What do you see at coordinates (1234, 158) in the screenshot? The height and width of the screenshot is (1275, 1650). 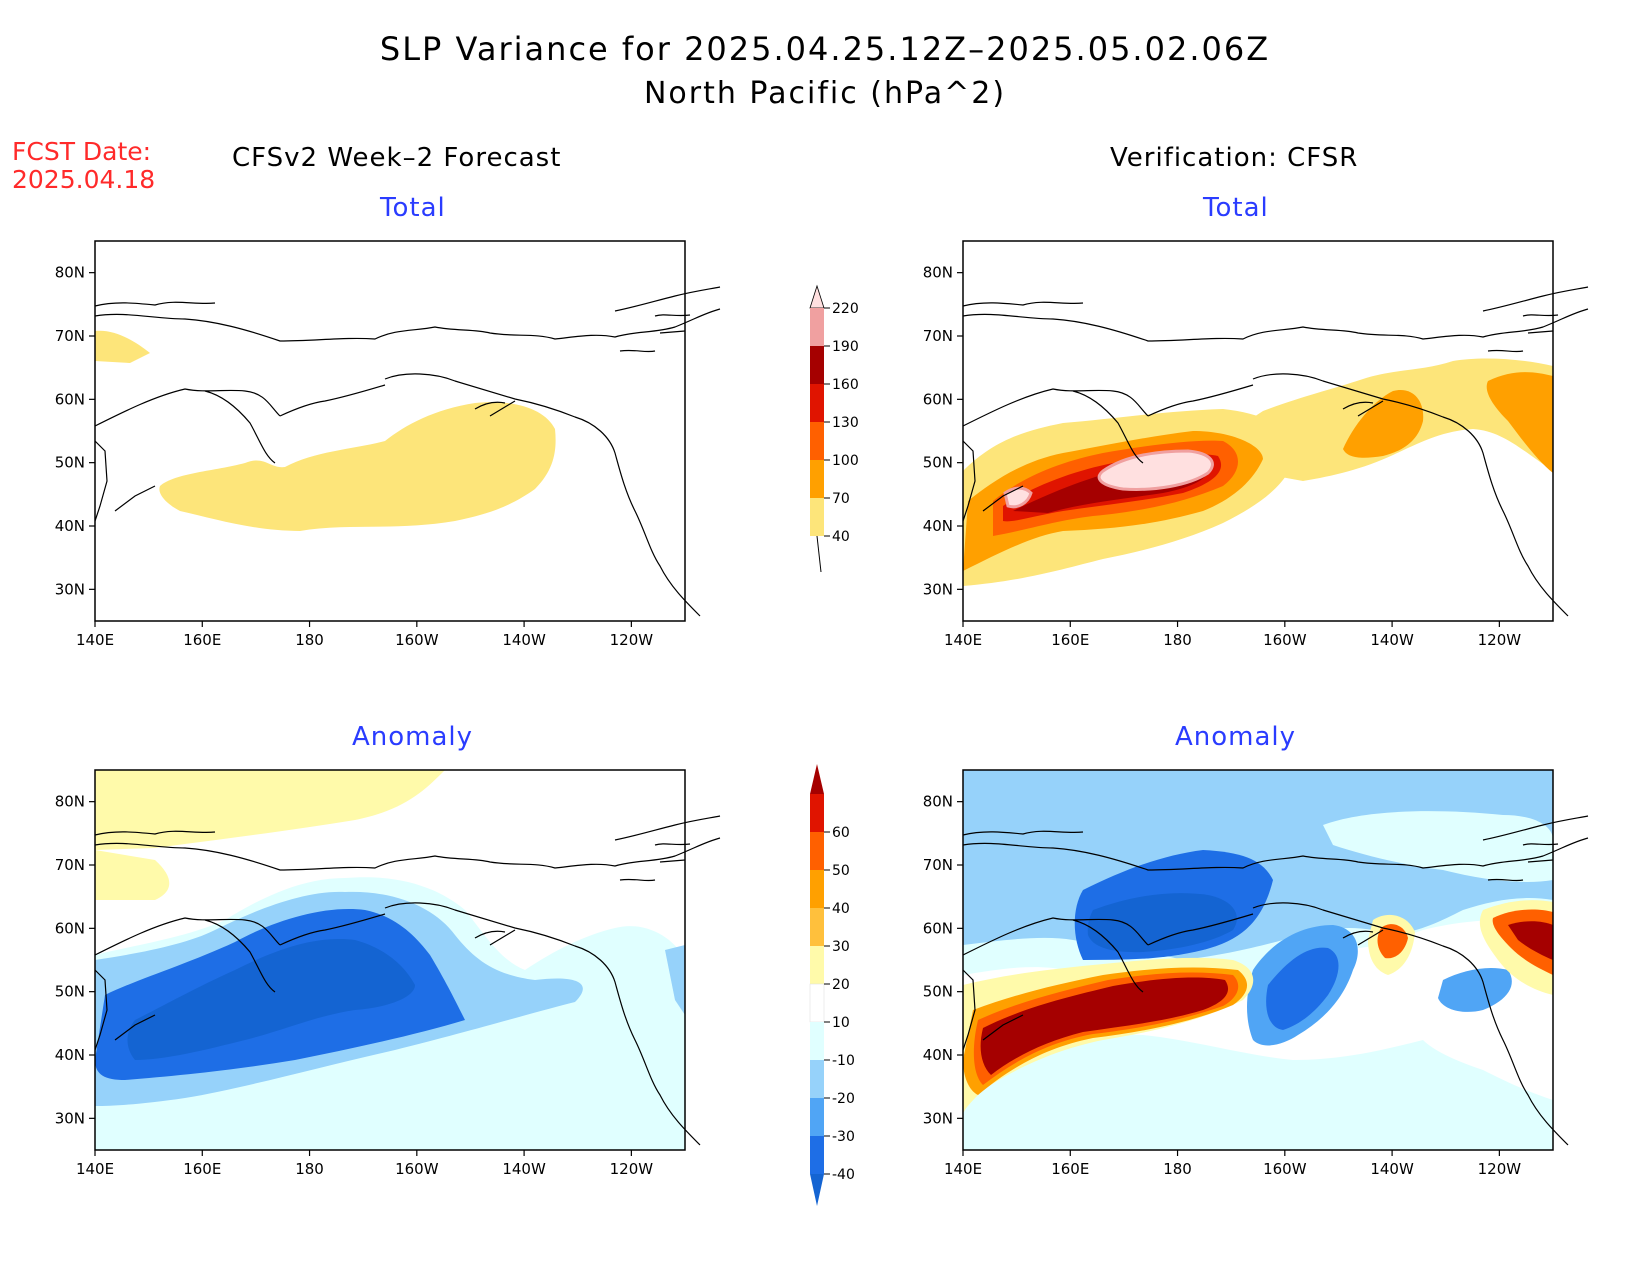 I see `right-column-title: Verification: CFSR` at bounding box center [1234, 158].